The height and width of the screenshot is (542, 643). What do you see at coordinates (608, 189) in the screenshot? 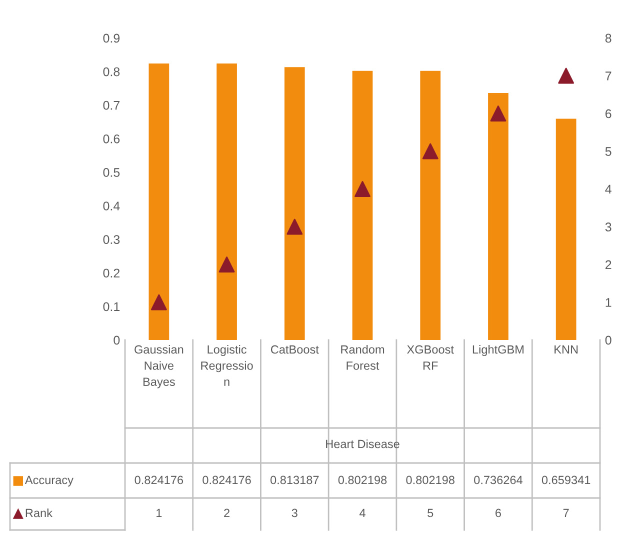
I see `y2-tick-label: 4` at bounding box center [608, 189].